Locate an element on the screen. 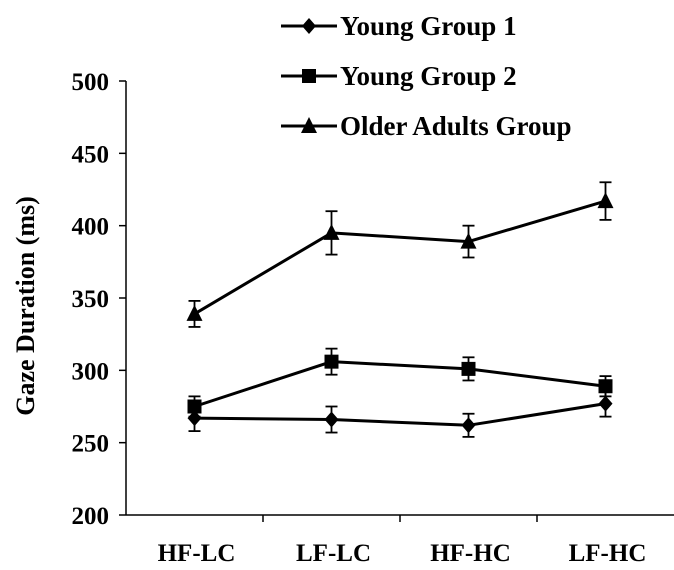 The image size is (674, 570). legend-item: Young Group 2 is located at coordinates (399, 76).